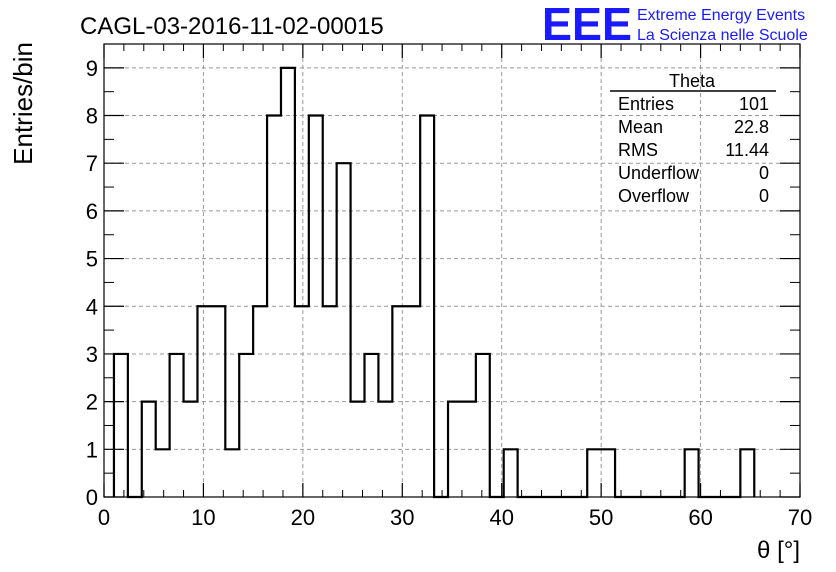 The height and width of the screenshot is (572, 836). I want to click on stats-row-label: Underflow, so click(659, 173).